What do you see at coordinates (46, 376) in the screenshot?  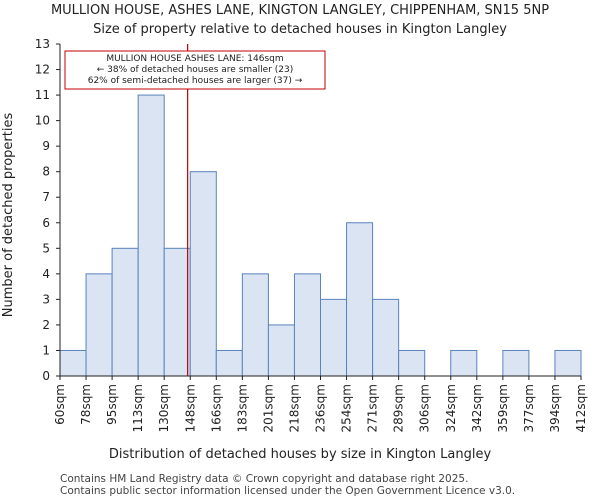 I see `y-tick-label: 0` at bounding box center [46, 376].